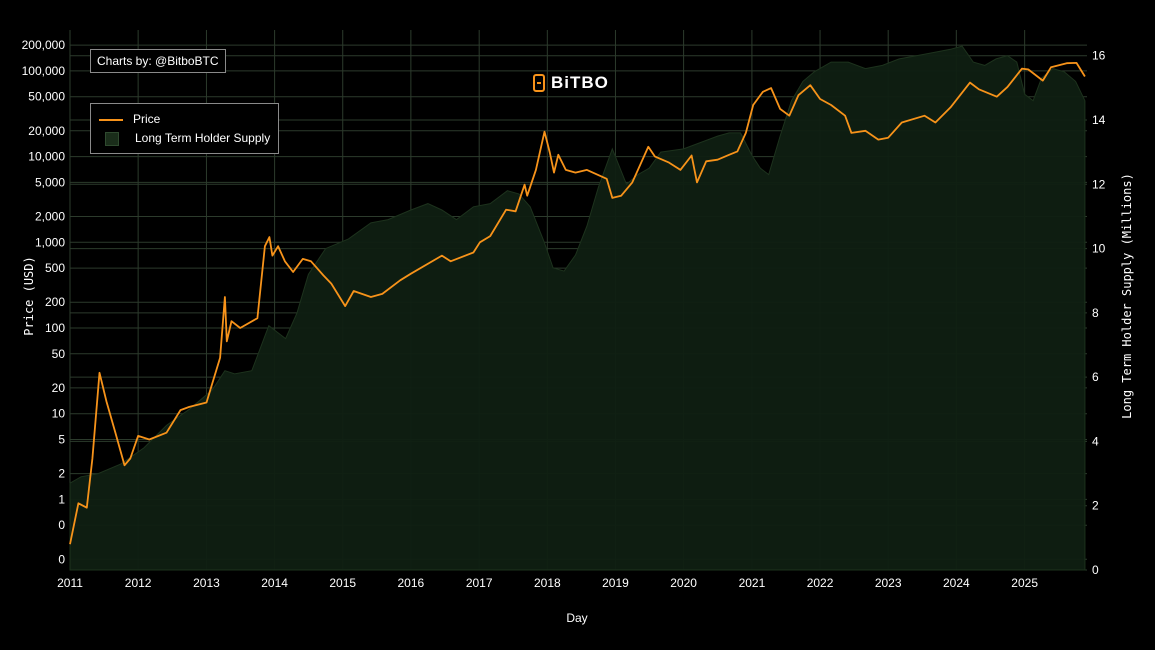  I want to click on y-left-tick-label: 10,000, so click(46, 157).